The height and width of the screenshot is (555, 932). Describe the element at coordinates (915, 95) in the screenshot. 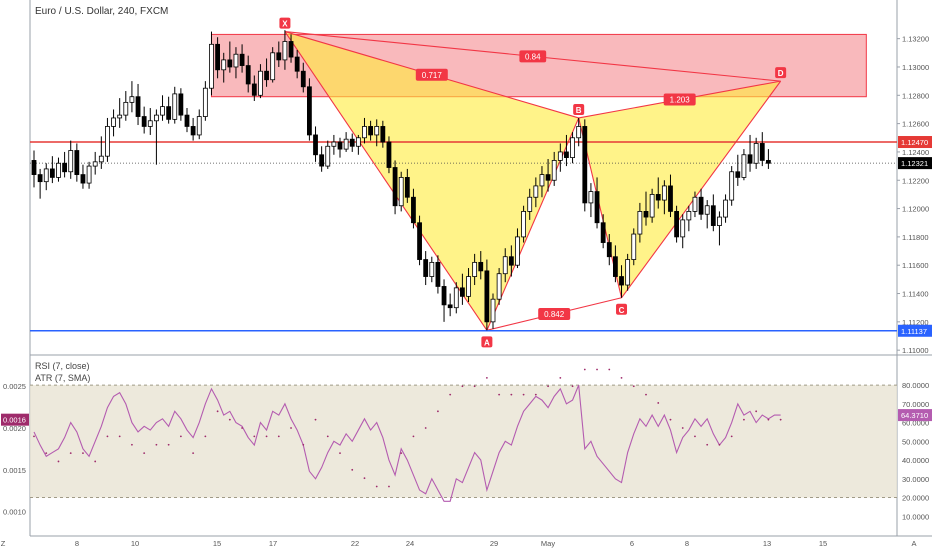

I see `price-tick-label: 1.12800` at that location.